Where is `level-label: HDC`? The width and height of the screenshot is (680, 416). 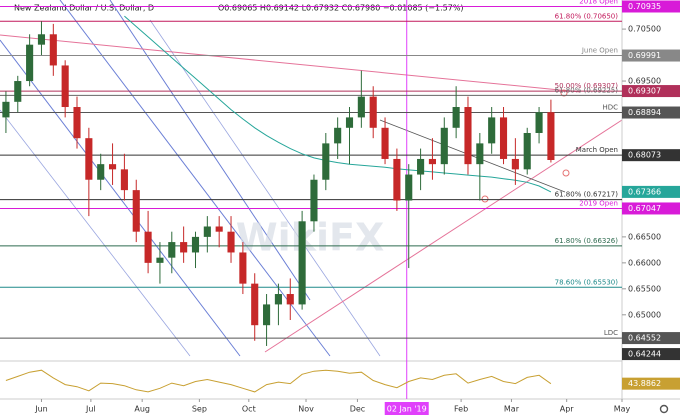
level-label: HDC is located at coordinates (610, 108).